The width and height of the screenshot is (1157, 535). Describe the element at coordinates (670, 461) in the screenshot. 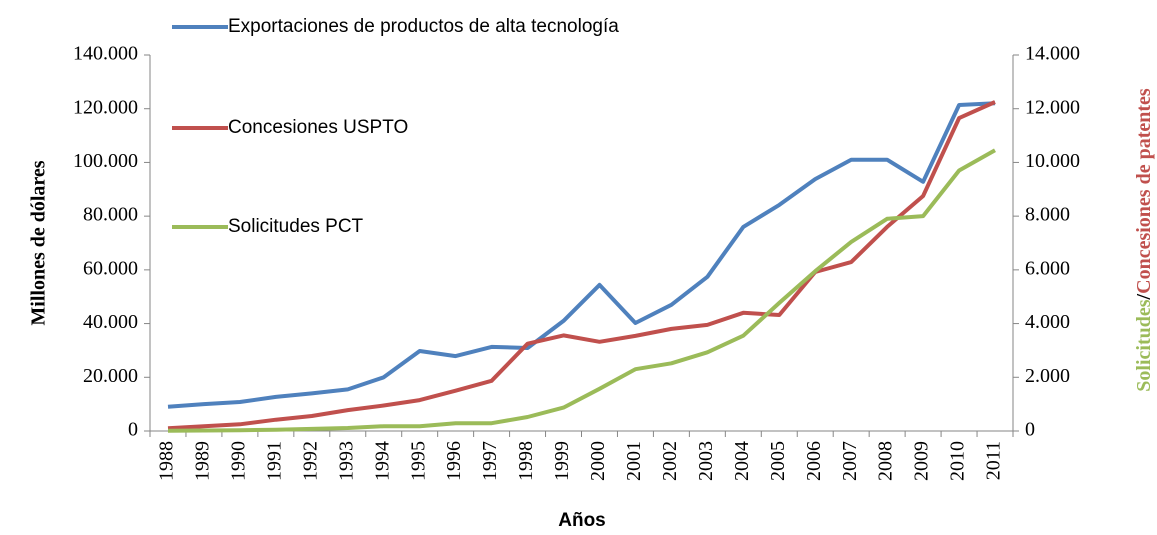

I see `x-tick-label: 2002` at that location.